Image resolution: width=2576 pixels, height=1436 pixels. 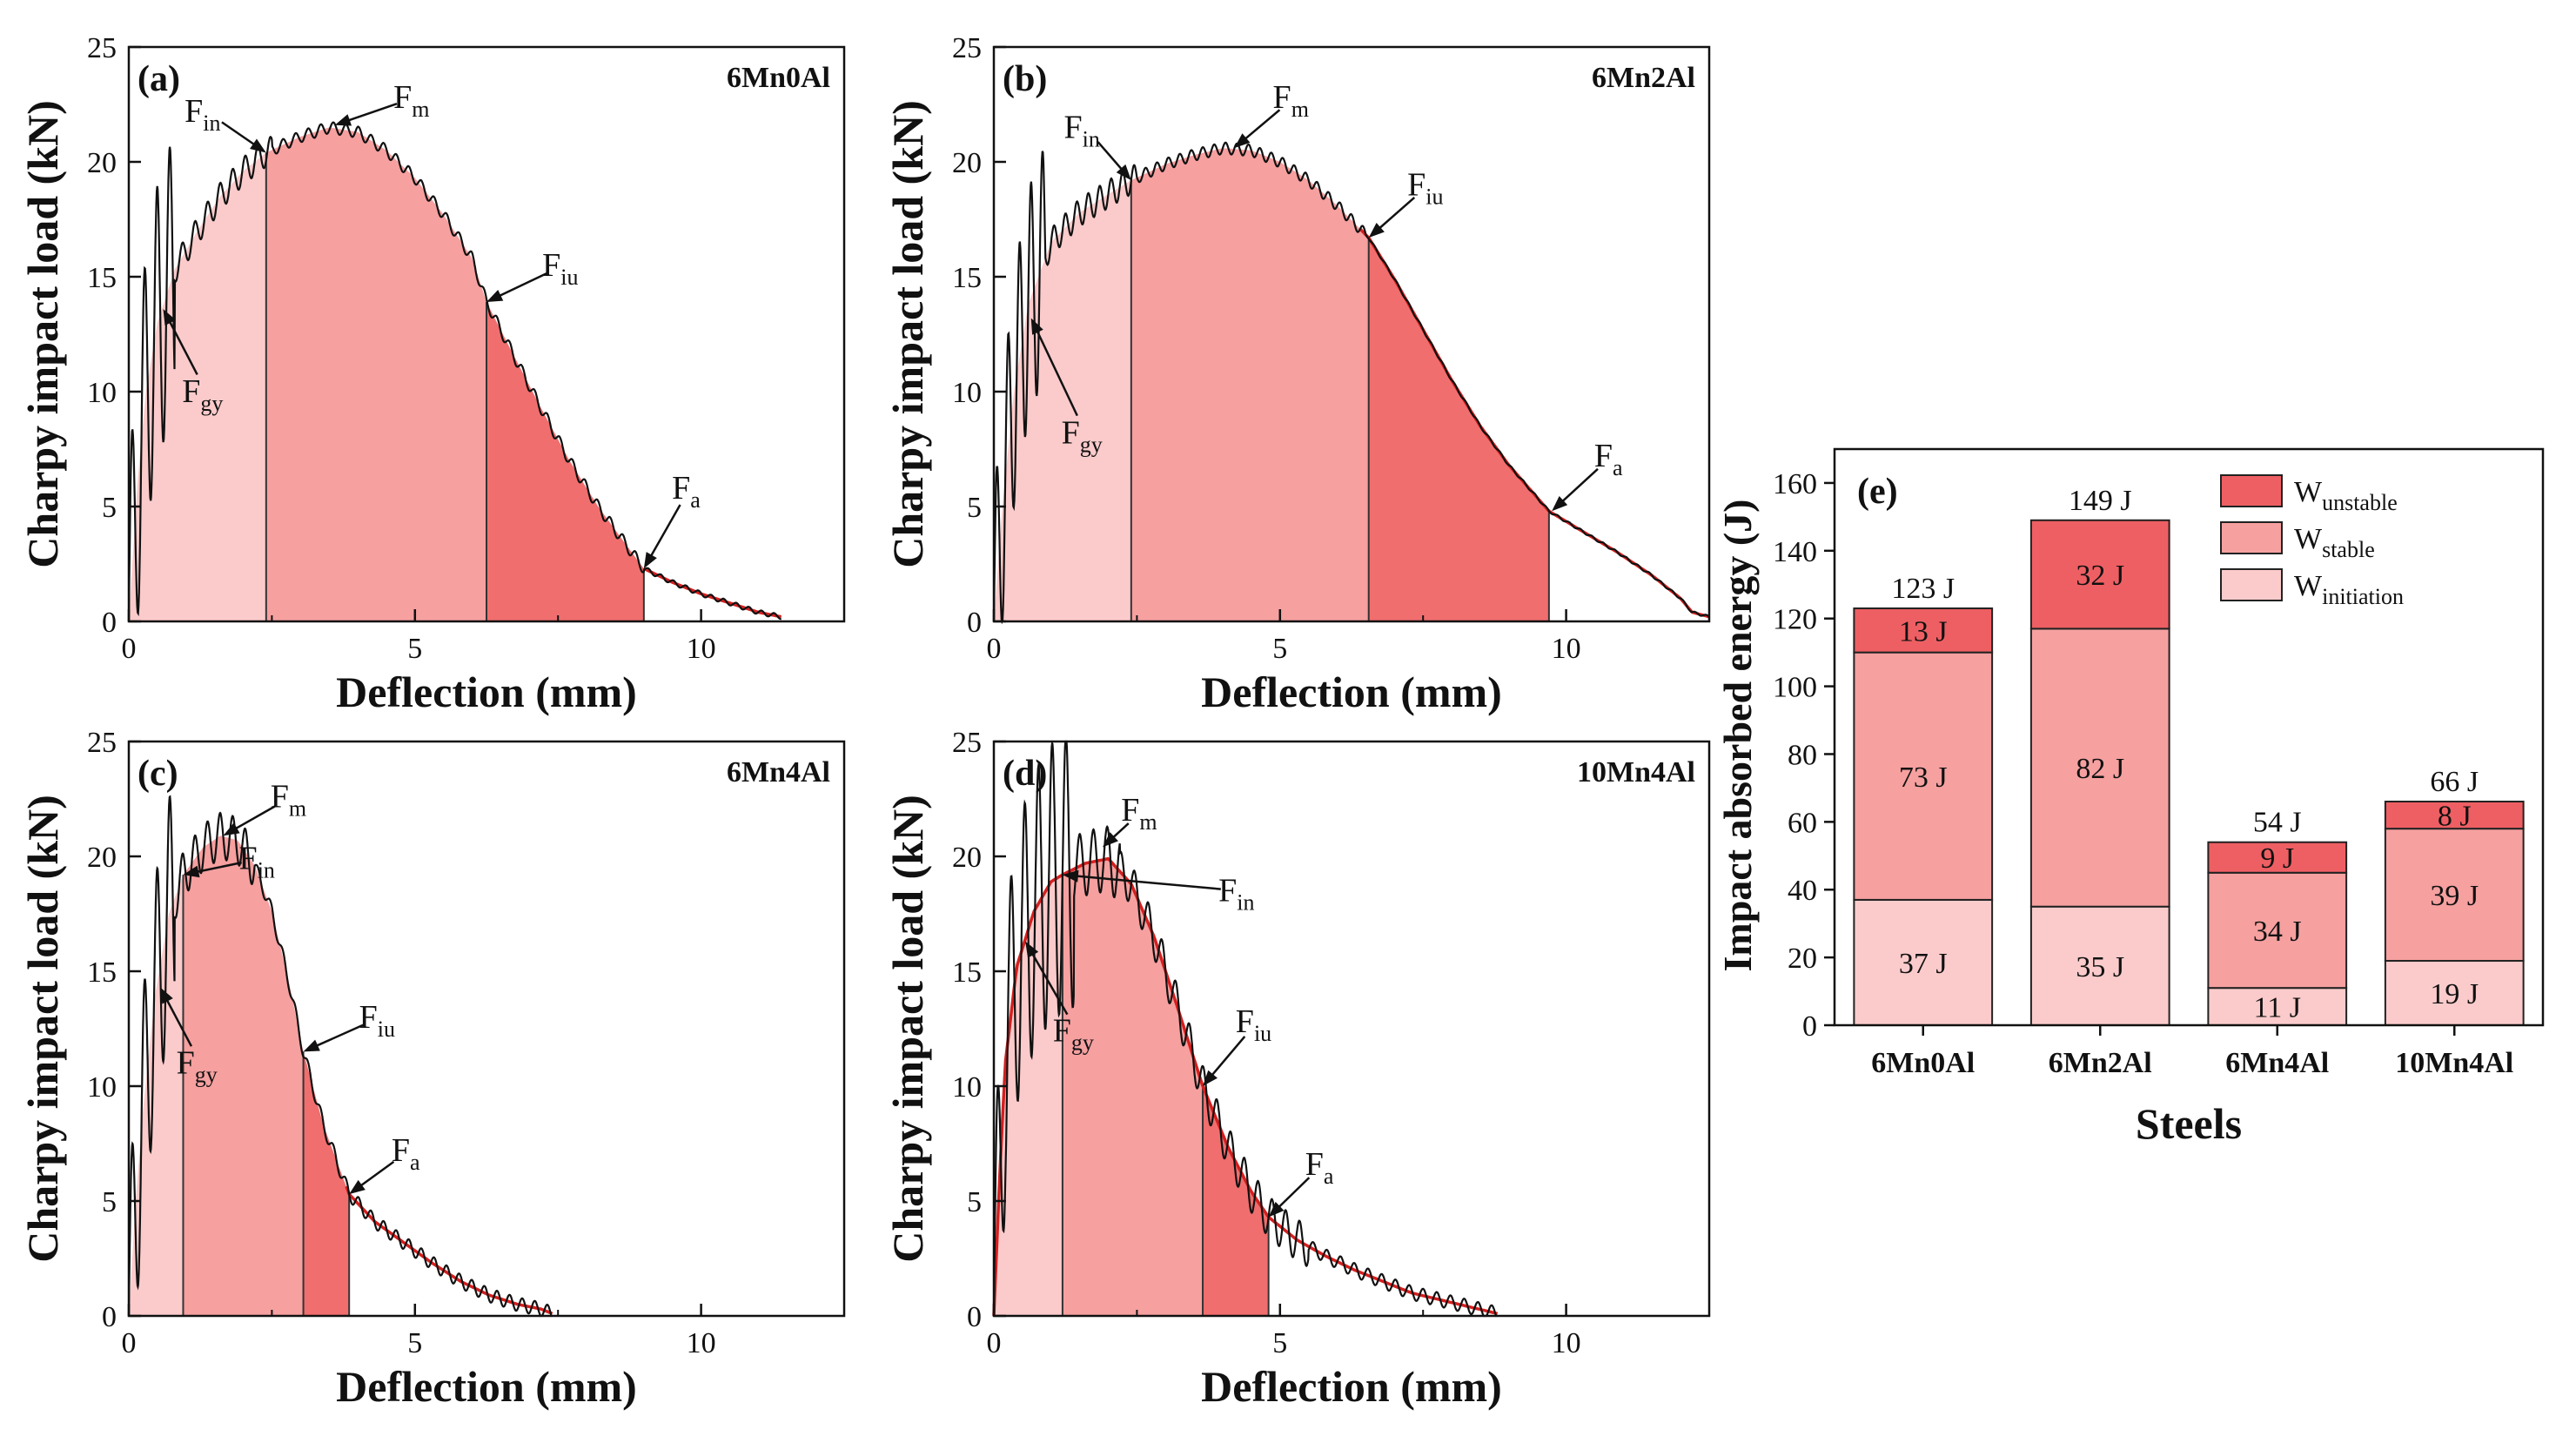 I want to click on y-tick-label-e-7: 140, so click(x=1795, y=552).